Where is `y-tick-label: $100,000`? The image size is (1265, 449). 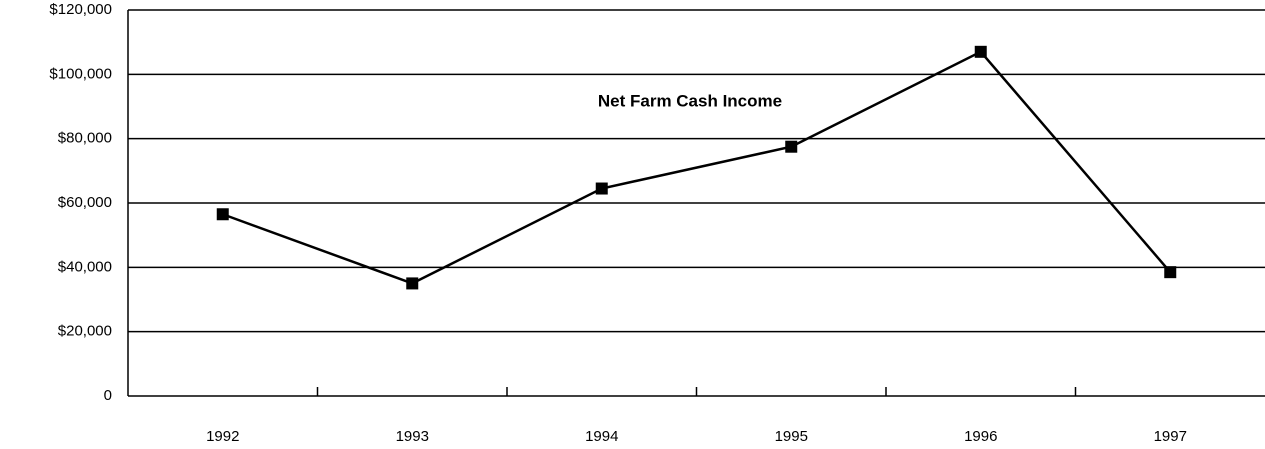
y-tick-label: $100,000 is located at coordinates (80, 73).